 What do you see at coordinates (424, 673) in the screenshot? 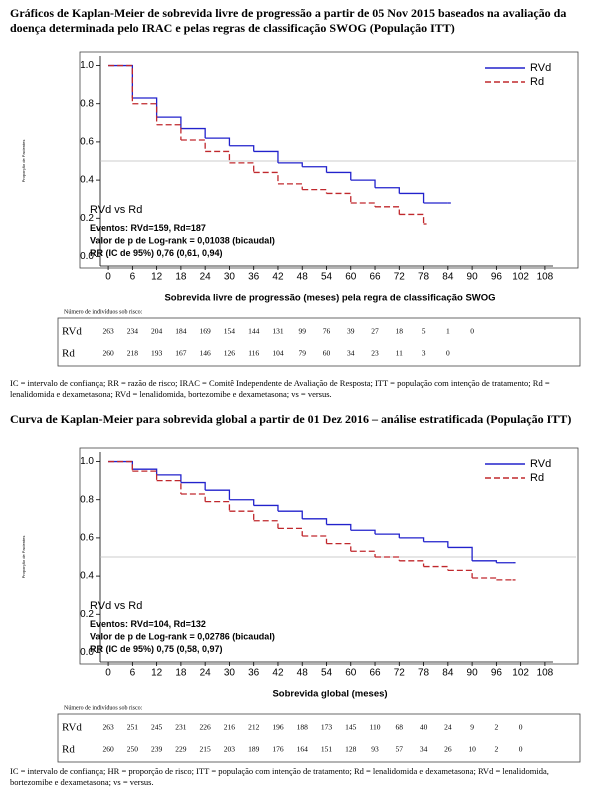
I see `x-tick-label: 78` at bounding box center [424, 673].